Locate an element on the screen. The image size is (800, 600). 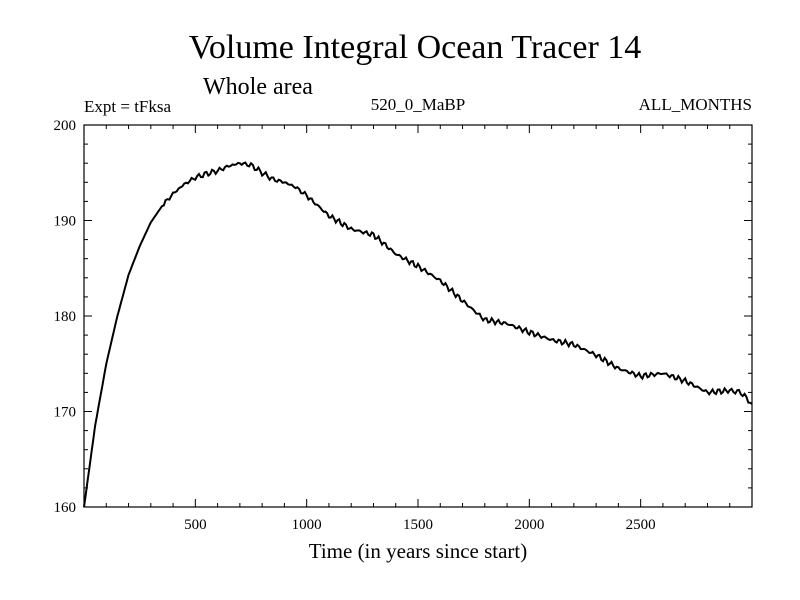
y-tick-label: 190 is located at coordinates (65, 222).